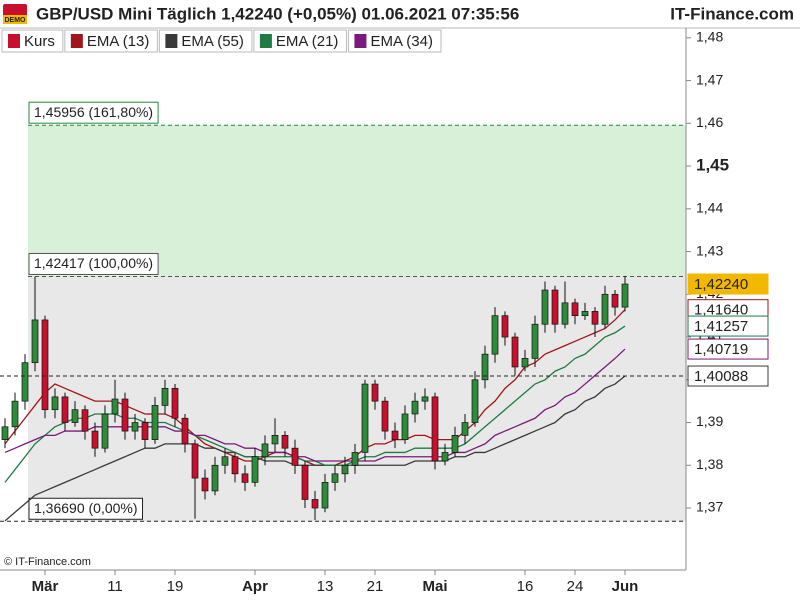 The image size is (800, 600). I want to click on y-tick-label: 1,48, so click(709, 37).